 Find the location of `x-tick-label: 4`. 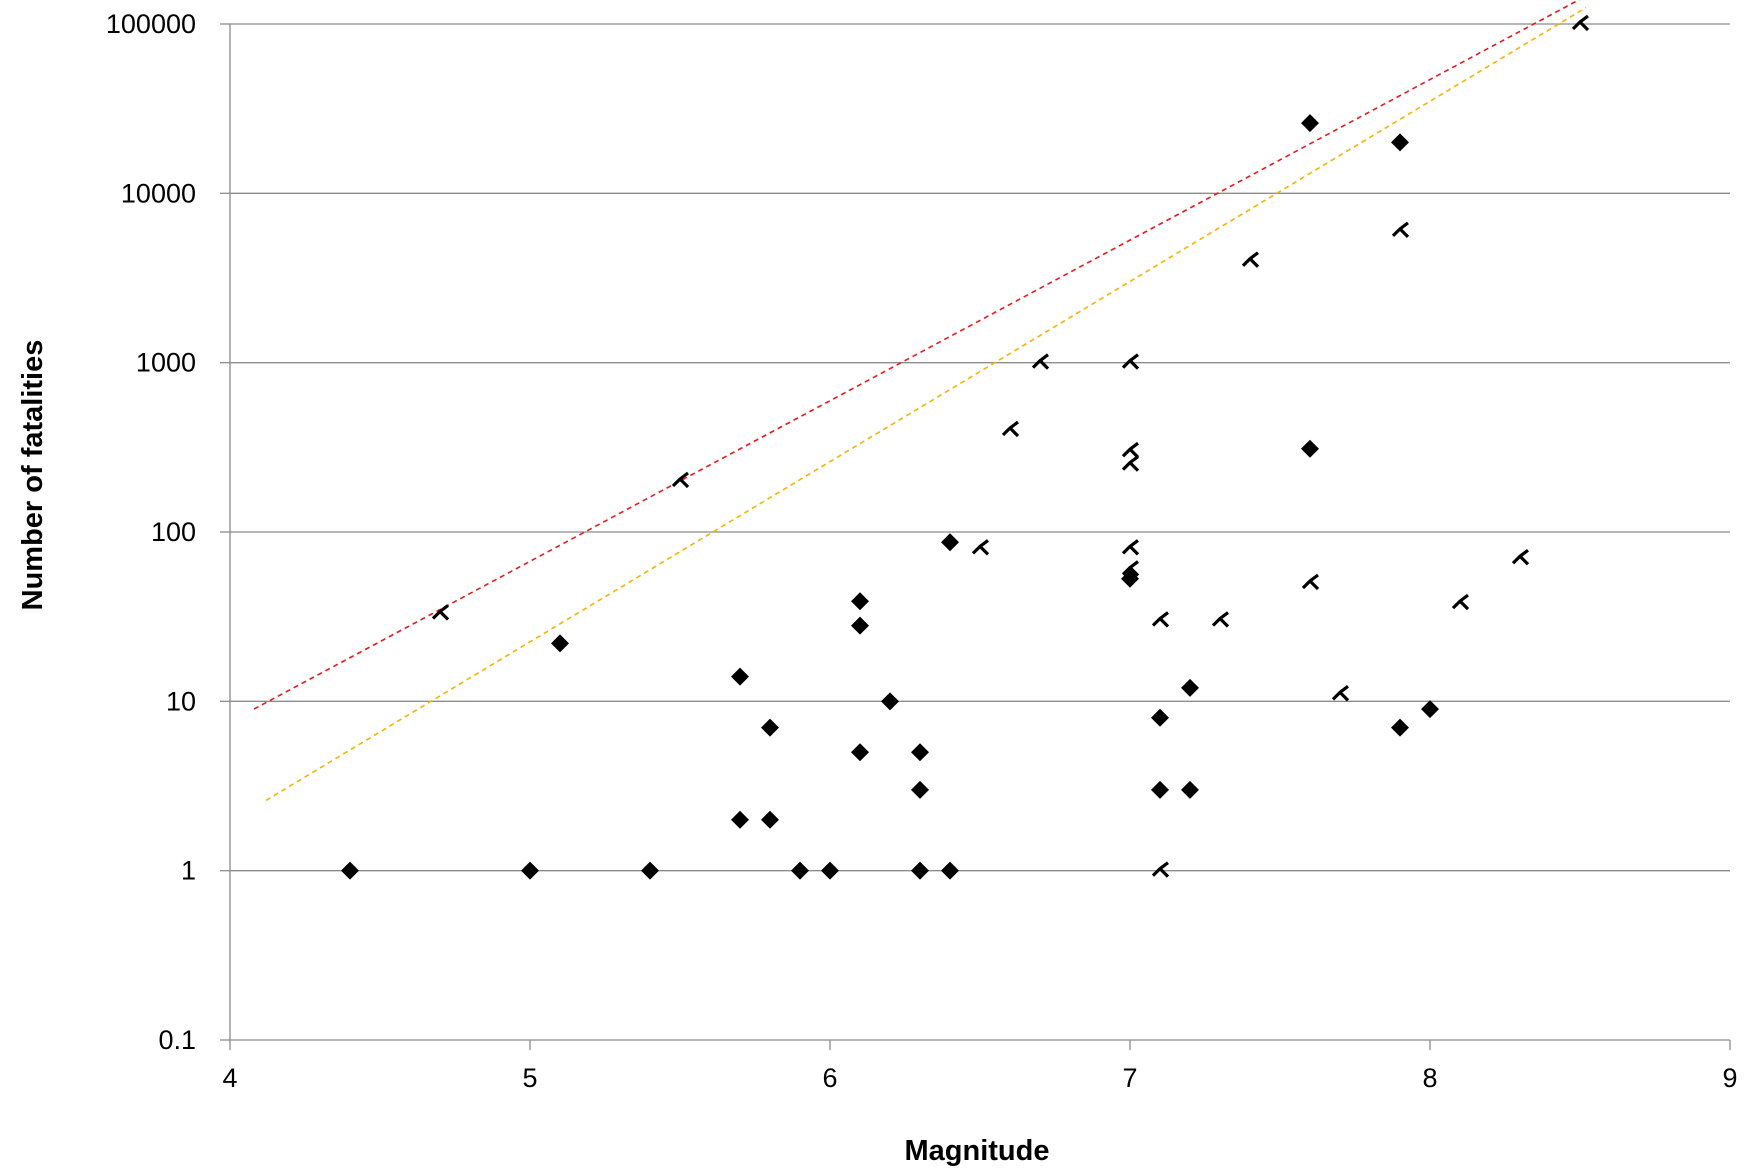

x-tick-label: 4 is located at coordinates (229, 1078).